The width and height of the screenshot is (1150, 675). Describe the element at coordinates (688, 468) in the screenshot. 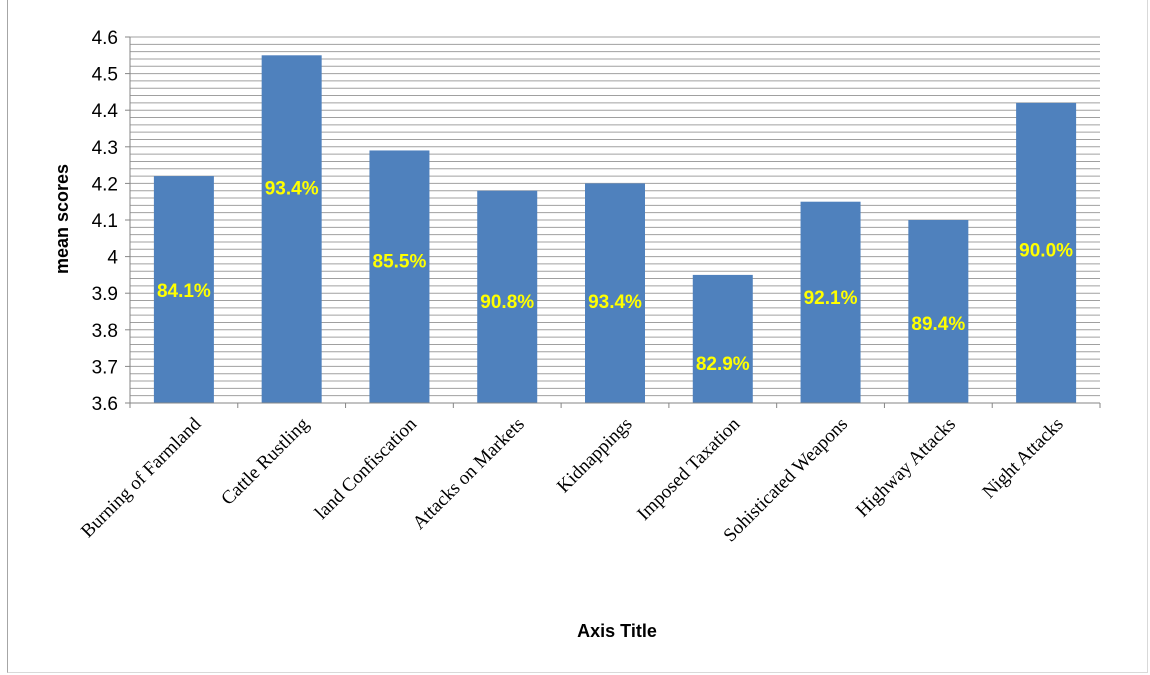

I see `x-tick-label: Imposed Taxation` at that location.